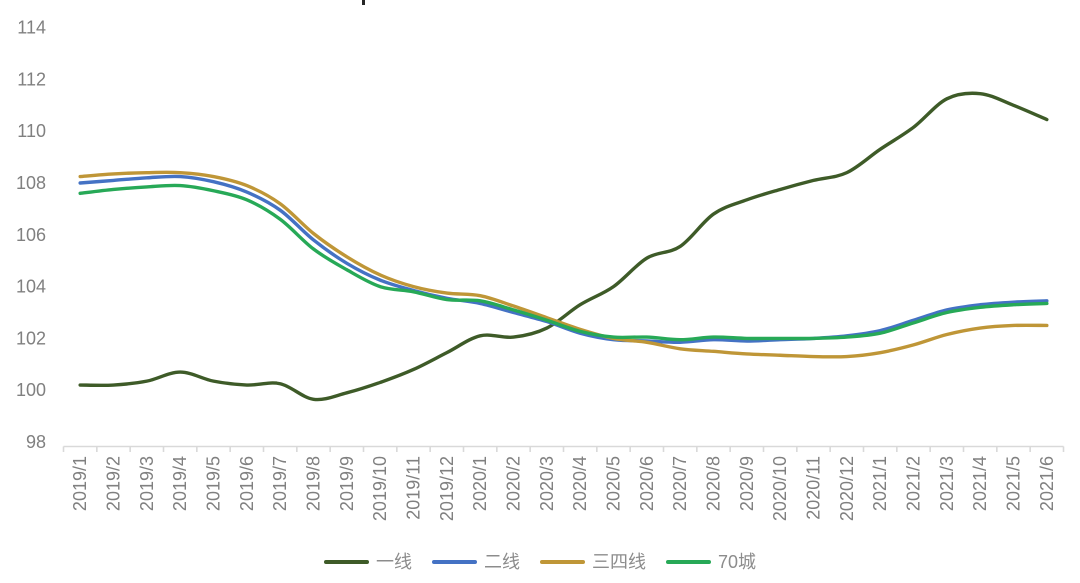  What do you see at coordinates (454, 562) in the screenshot?
I see `legend-swatch-tier2` at bounding box center [454, 562].